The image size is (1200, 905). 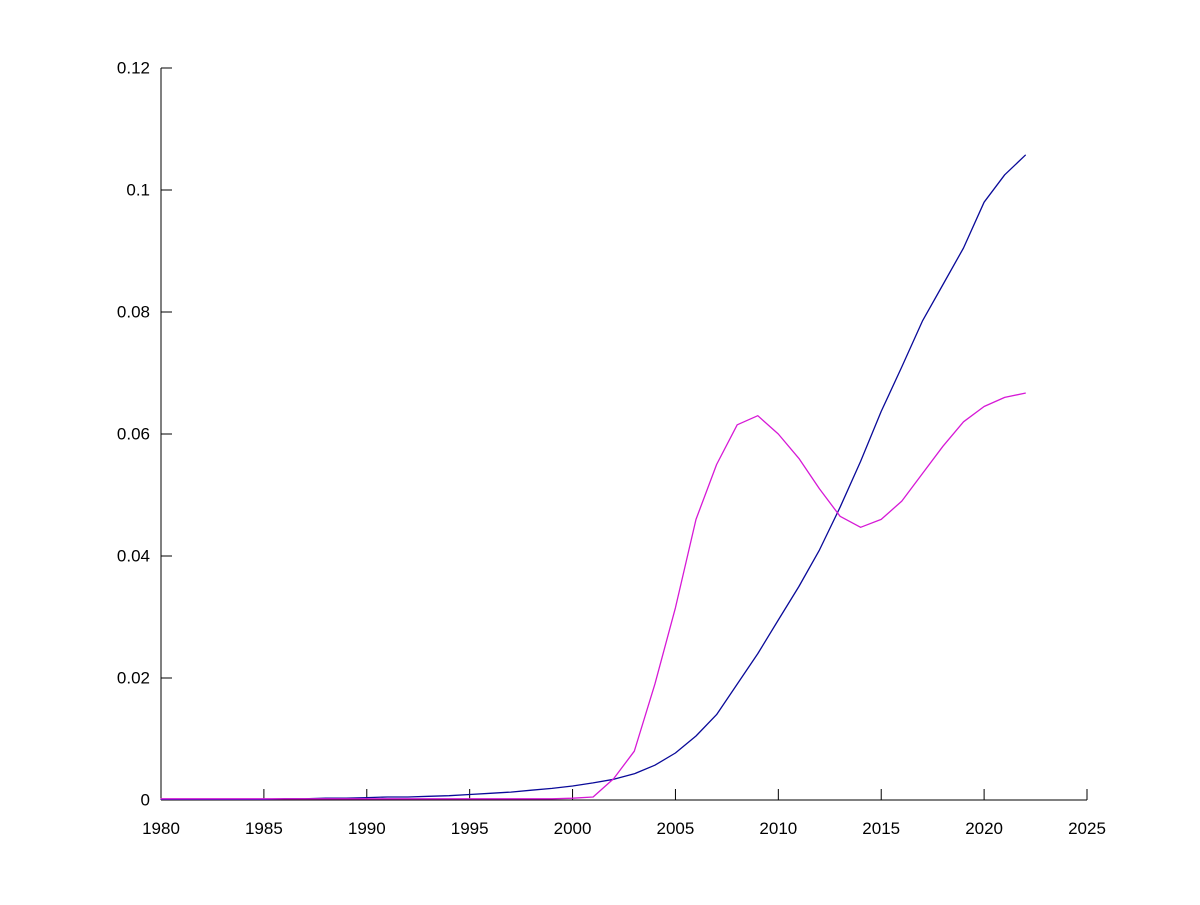 What do you see at coordinates (470, 828) in the screenshot?
I see `x-tick-label: 1995` at bounding box center [470, 828].